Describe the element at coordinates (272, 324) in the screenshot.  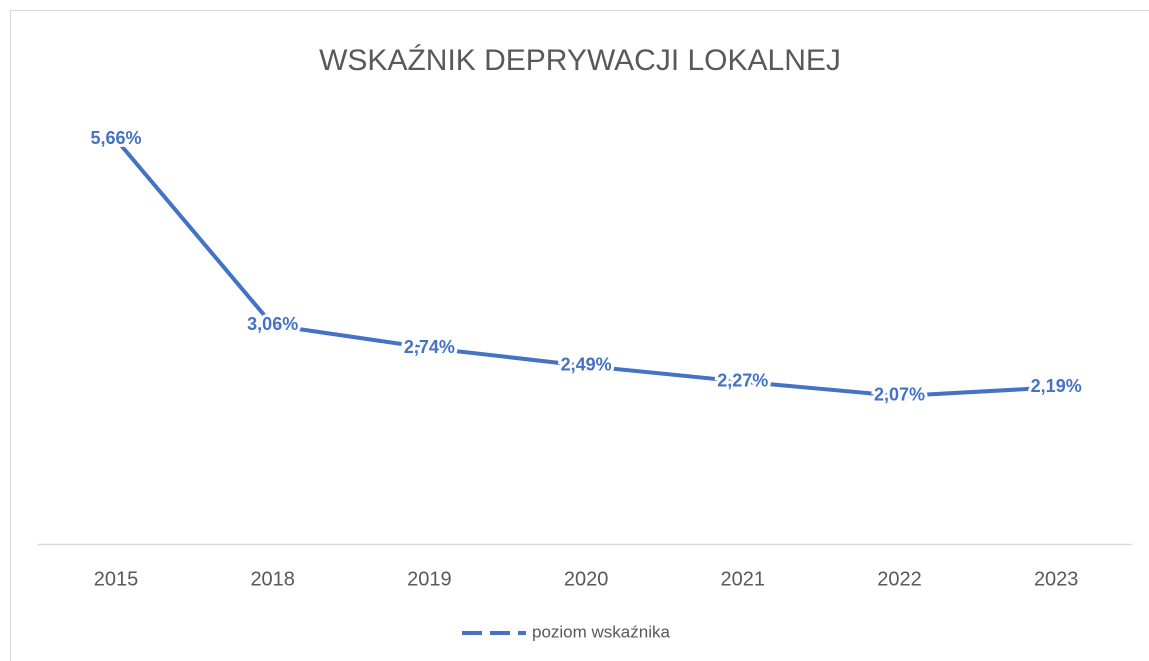
I see `data-label: 3,06%` at that location.